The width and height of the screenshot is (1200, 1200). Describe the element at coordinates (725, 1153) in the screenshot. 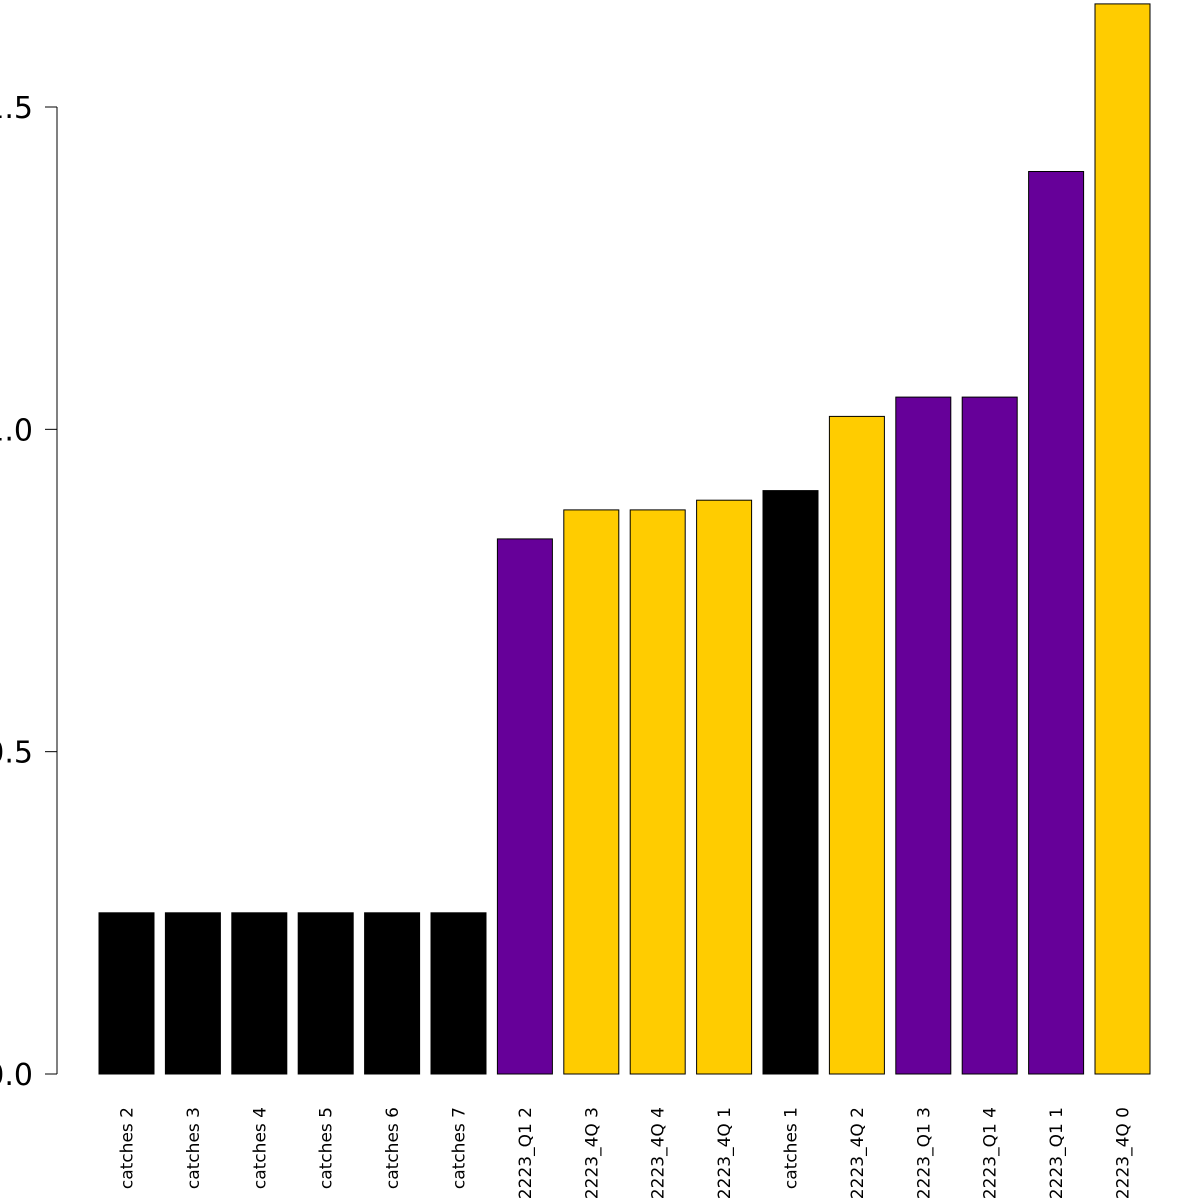

I see `x-tick-label: 2223_4Q 1` at that location.